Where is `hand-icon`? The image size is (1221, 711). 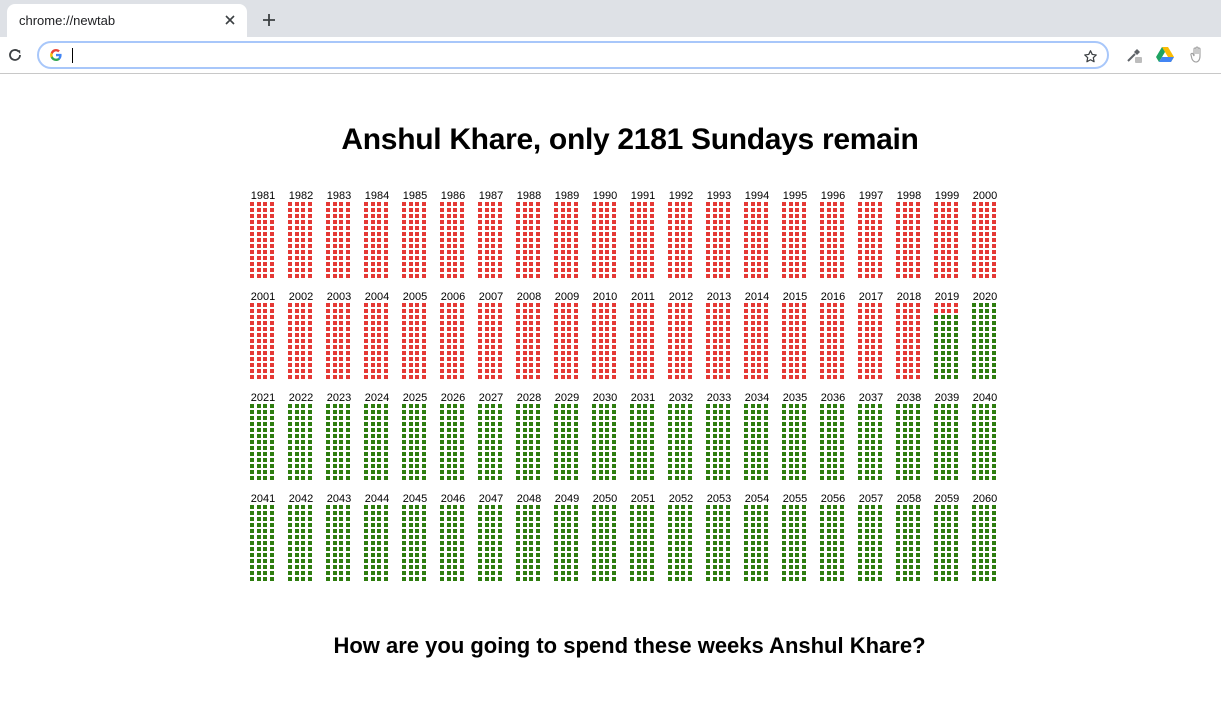 hand-icon is located at coordinates (1197, 55).